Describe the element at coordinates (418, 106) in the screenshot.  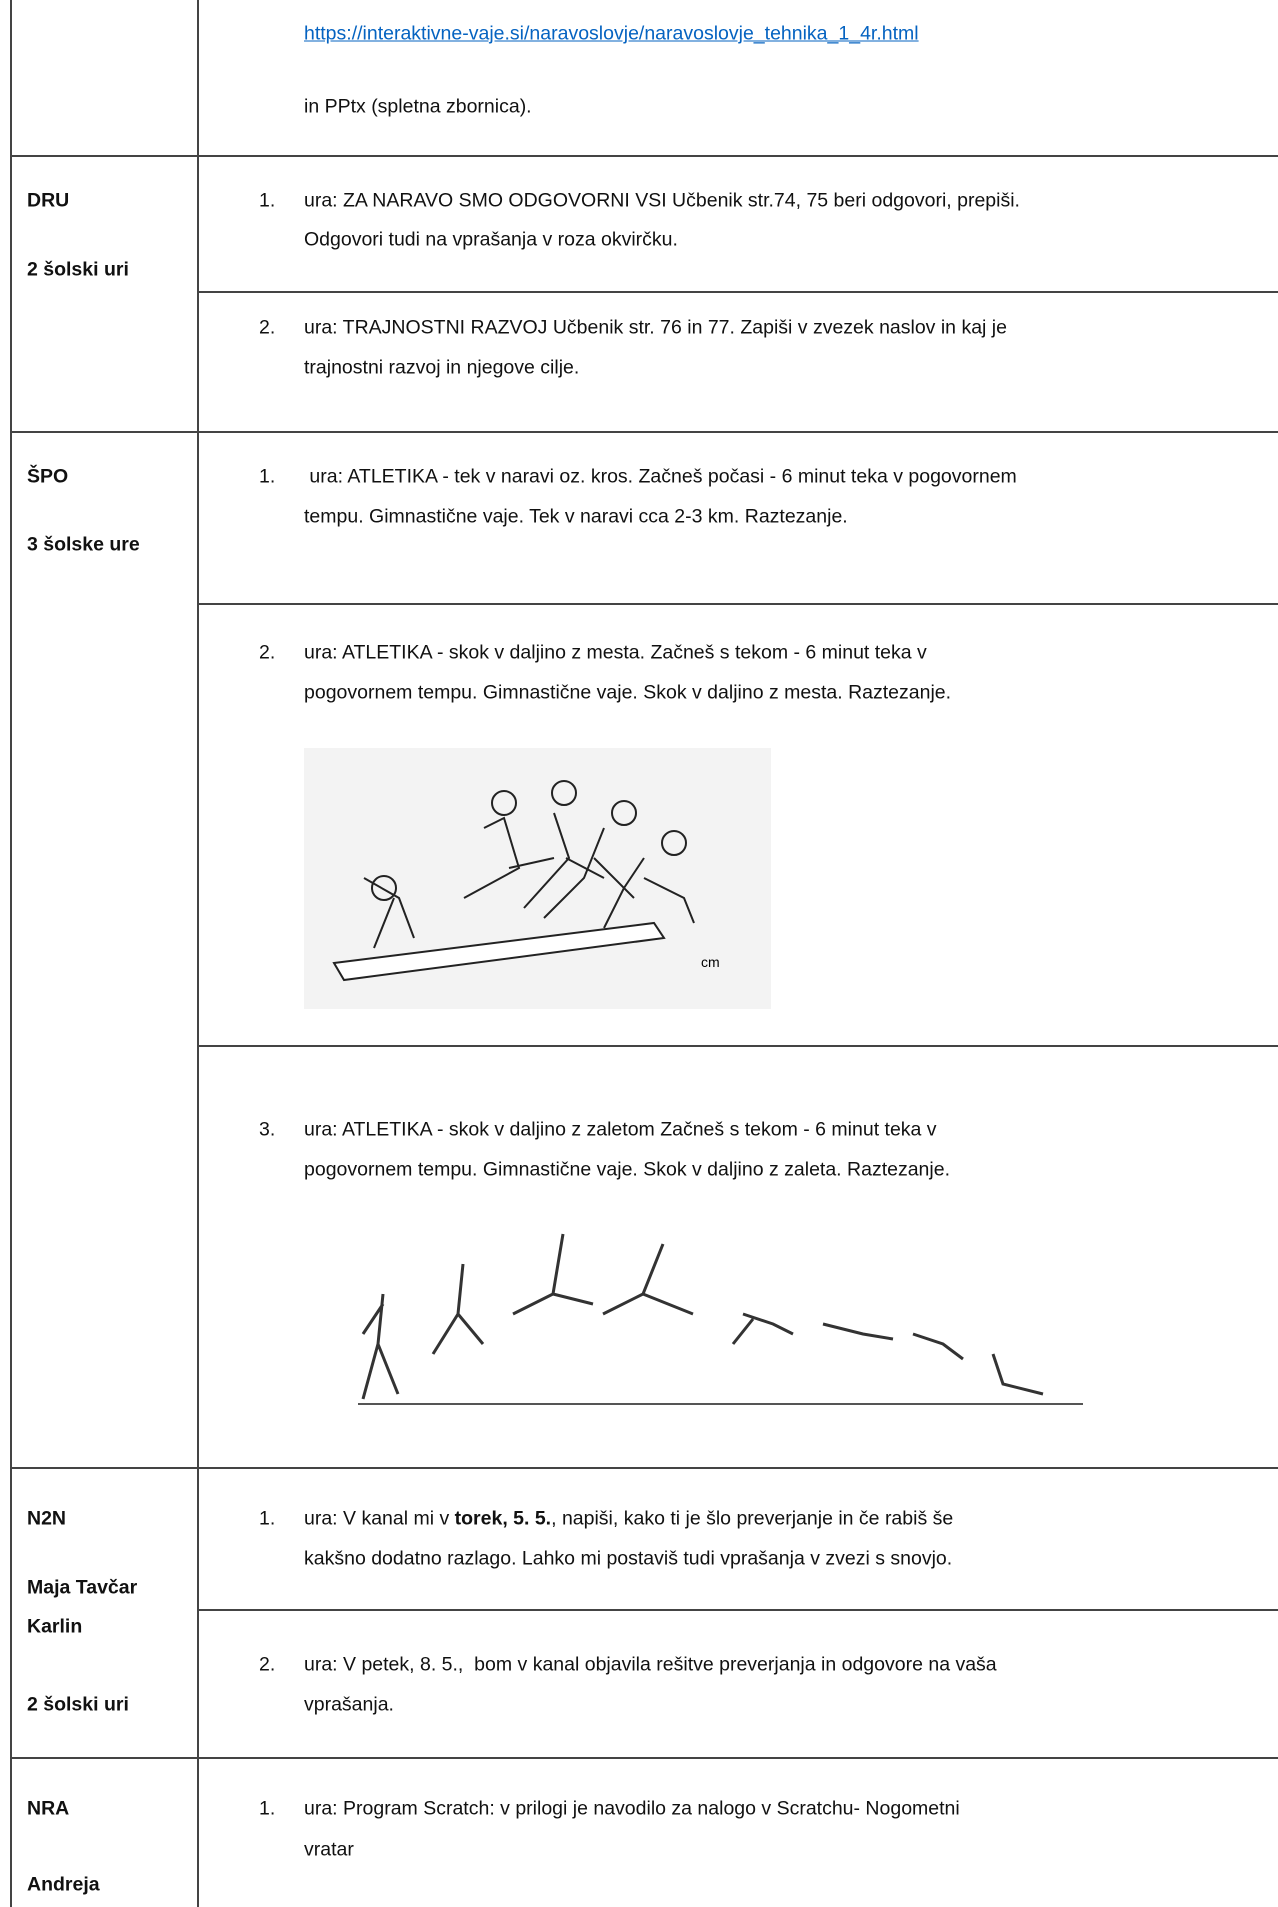
I see `text: in PPtx (spletna zbornica).` at that location.